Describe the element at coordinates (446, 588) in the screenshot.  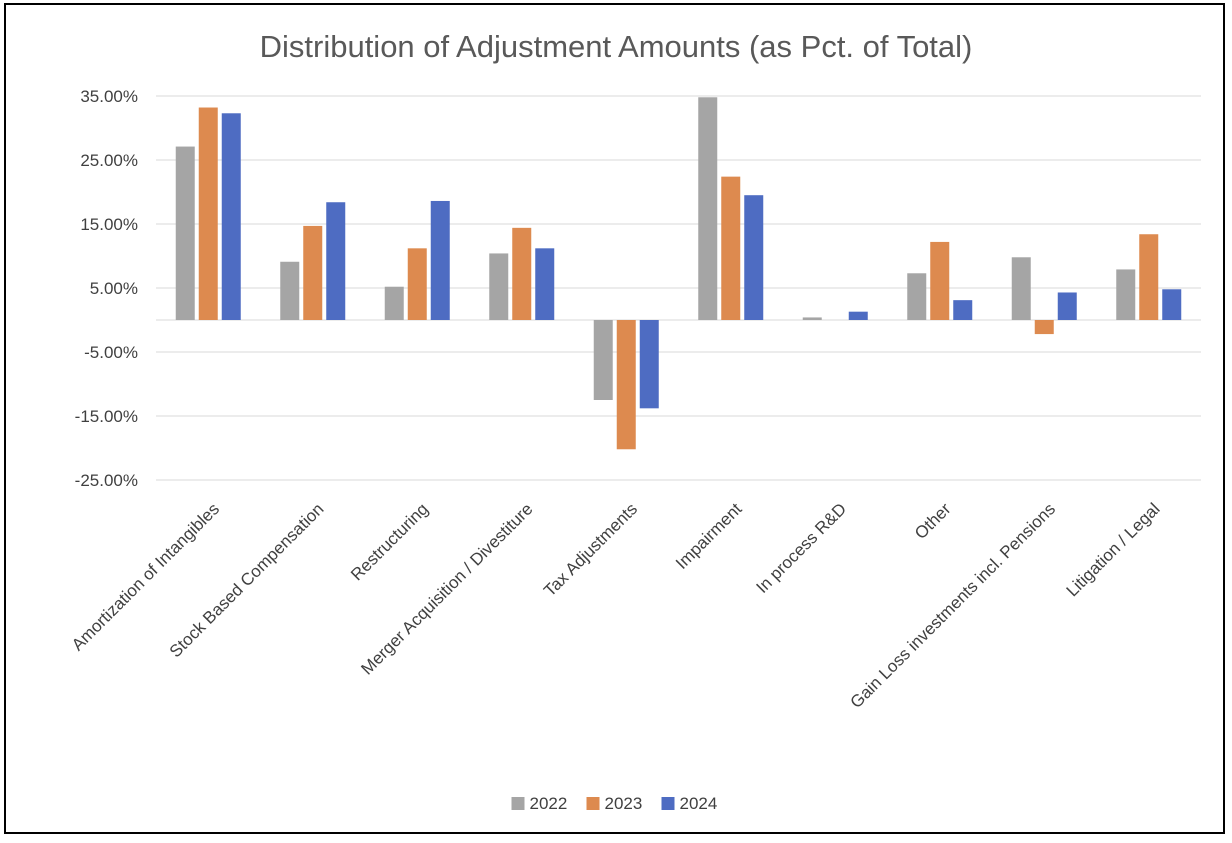
I see `x-category-label: Merger Acquisition / Divestiture` at that location.